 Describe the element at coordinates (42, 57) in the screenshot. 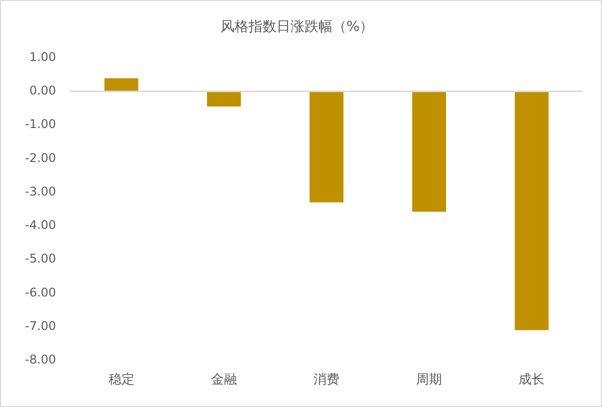

I see `y-tick-label: 1.00` at that location.